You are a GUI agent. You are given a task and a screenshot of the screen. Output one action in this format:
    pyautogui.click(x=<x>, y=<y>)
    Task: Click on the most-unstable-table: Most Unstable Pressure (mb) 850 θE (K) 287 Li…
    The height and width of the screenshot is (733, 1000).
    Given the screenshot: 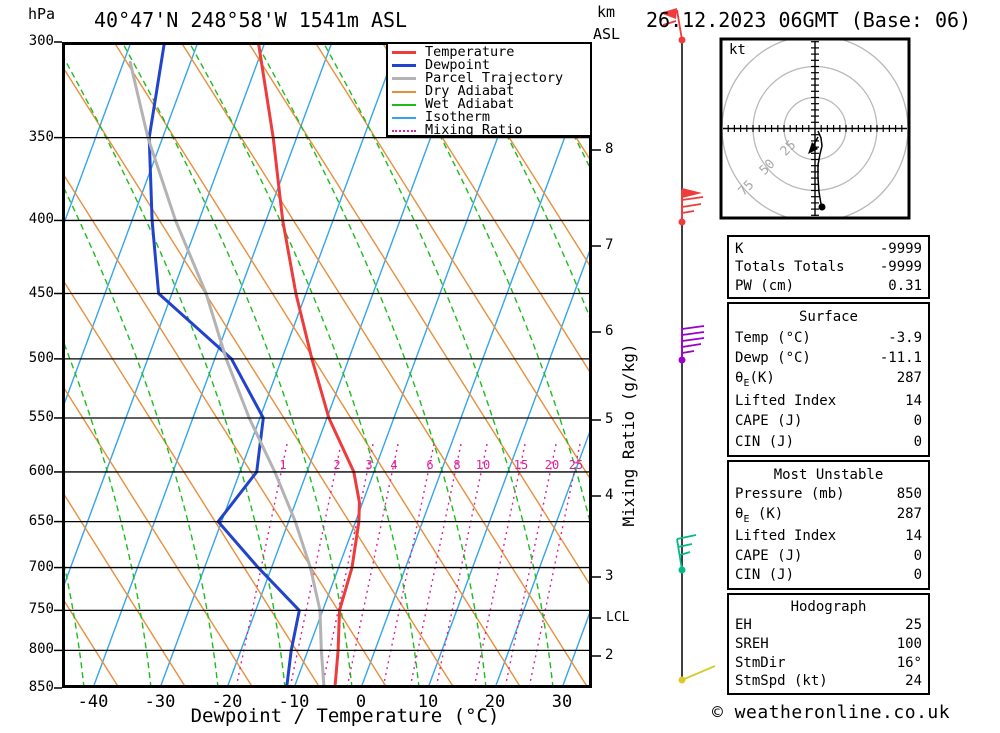 What is the action you would take?
    pyautogui.click(x=828, y=525)
    